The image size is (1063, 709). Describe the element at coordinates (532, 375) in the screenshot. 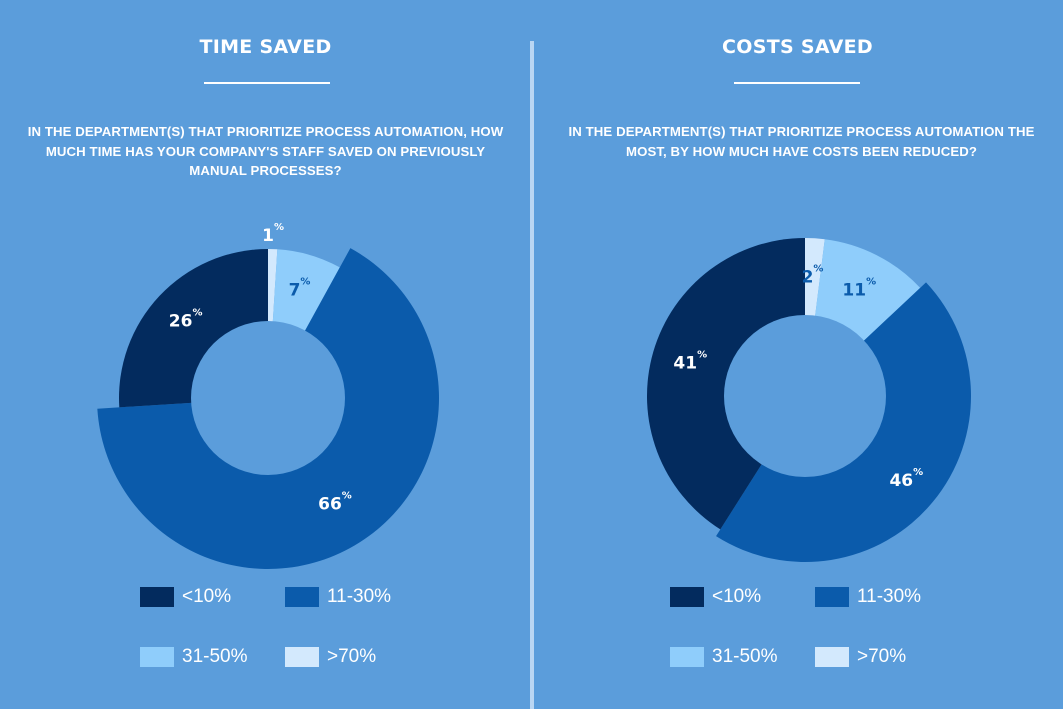

I see `panel-divider` at that location.